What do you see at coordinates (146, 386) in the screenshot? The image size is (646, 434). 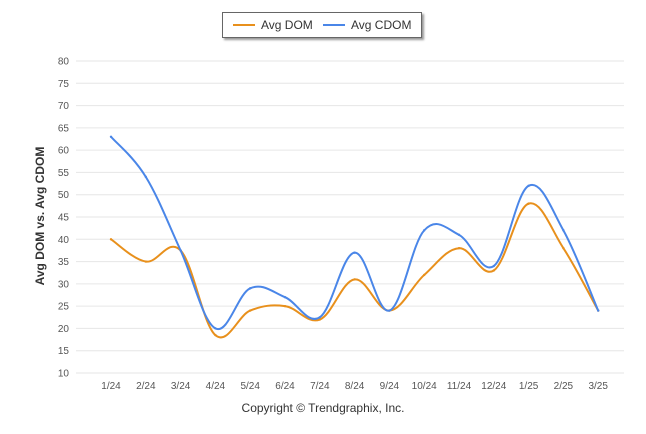 I see `x-tick-label-2-24: 2/24` at bounding box center [146, 386].